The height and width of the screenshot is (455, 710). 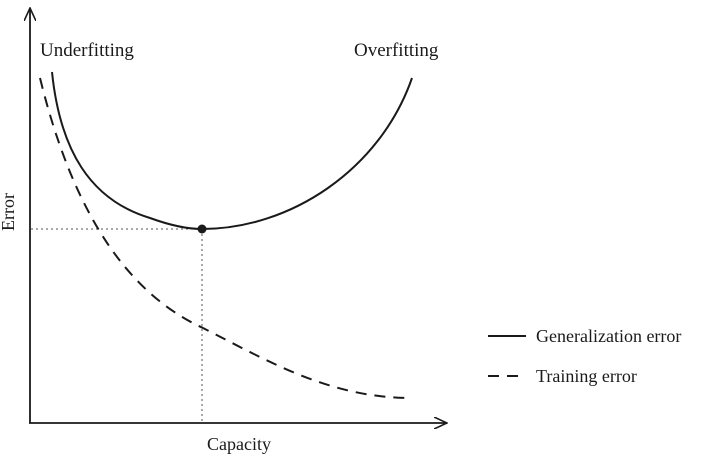 I want to click on legend-item-training-error: Training error, so click(x=562, y=376).